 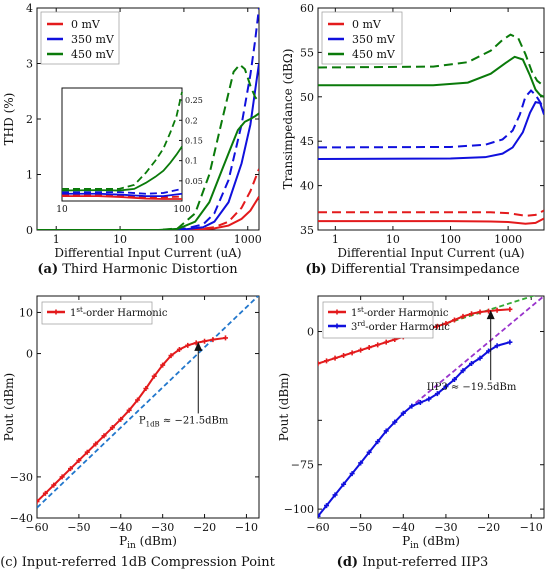 I want to click on legend-label: 1st-order Harmonic, so click(x=119, y=312).